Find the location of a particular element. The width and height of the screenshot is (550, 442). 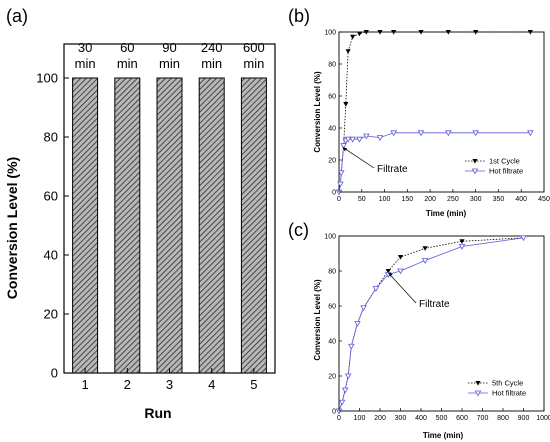

panel-c-y-tick-label: 0 is located at coordinates (334, 412).